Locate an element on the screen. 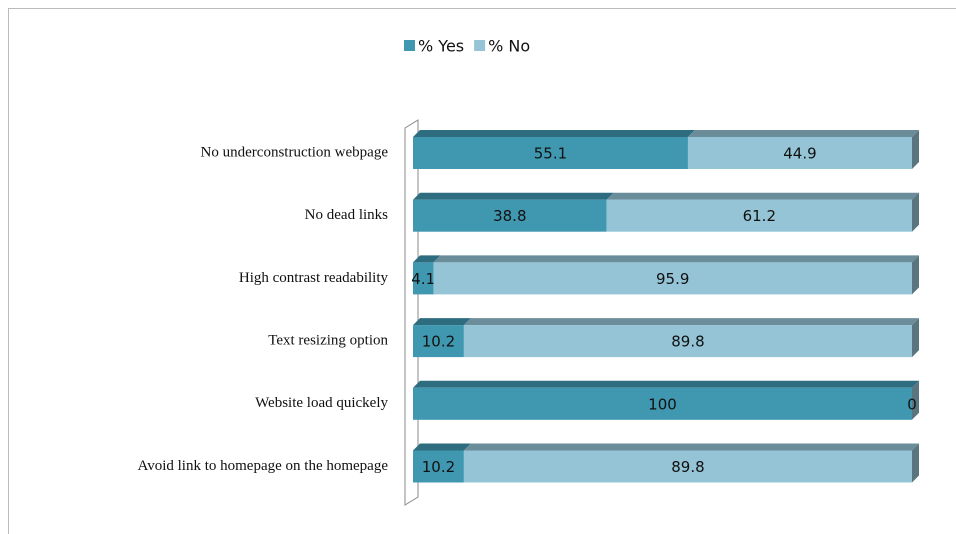 The width and height of the screenshot is (956, 534). value-label: 44.9 is located at coordinates (799, 154).